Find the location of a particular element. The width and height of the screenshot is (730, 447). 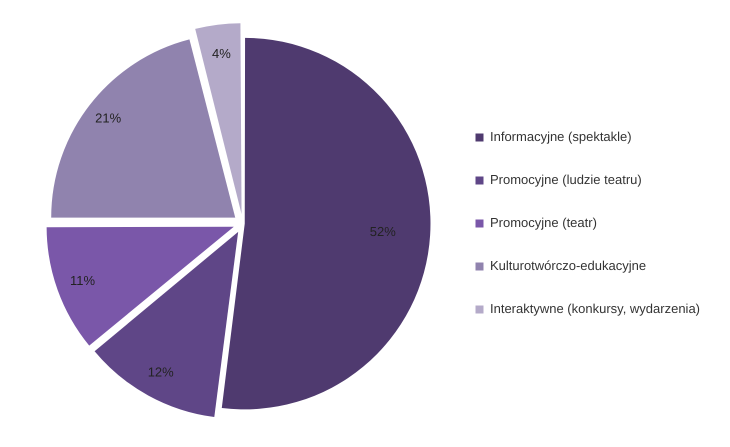

legend-label: Promocyjne (ludzie teatru) is located at coordinates (566, 180).